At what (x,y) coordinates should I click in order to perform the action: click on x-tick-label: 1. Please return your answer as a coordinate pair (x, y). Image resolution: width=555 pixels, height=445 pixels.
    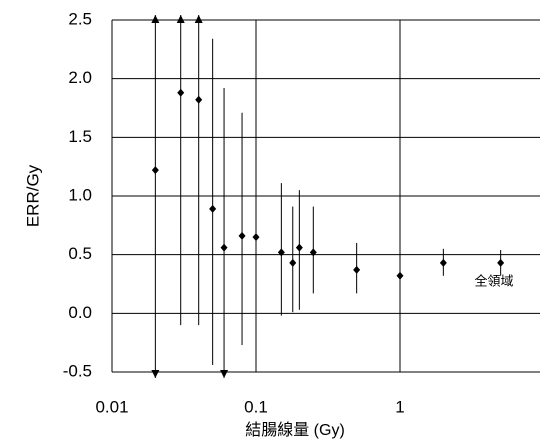
    Looking at the image, I should click on (399, 406).